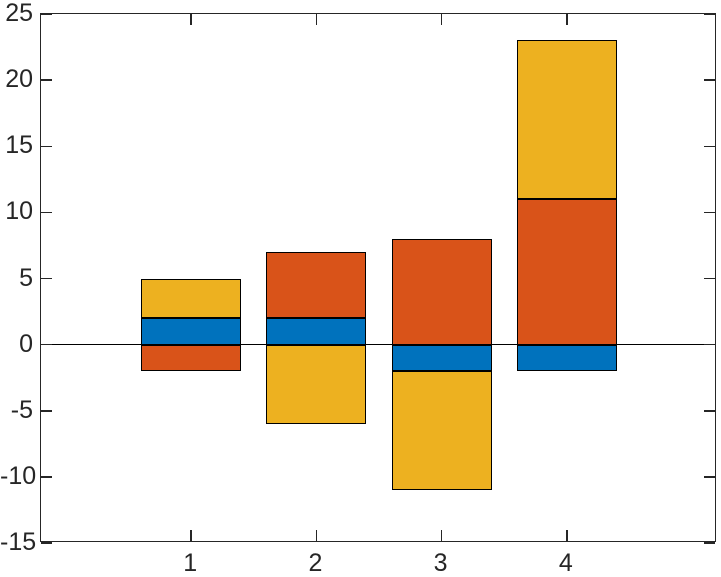 The image size is (721, 577). What do you see at coordinates (19, 145) in the screenshot?
I see `y-tick-label: 15` at bounding box center [19, 145].